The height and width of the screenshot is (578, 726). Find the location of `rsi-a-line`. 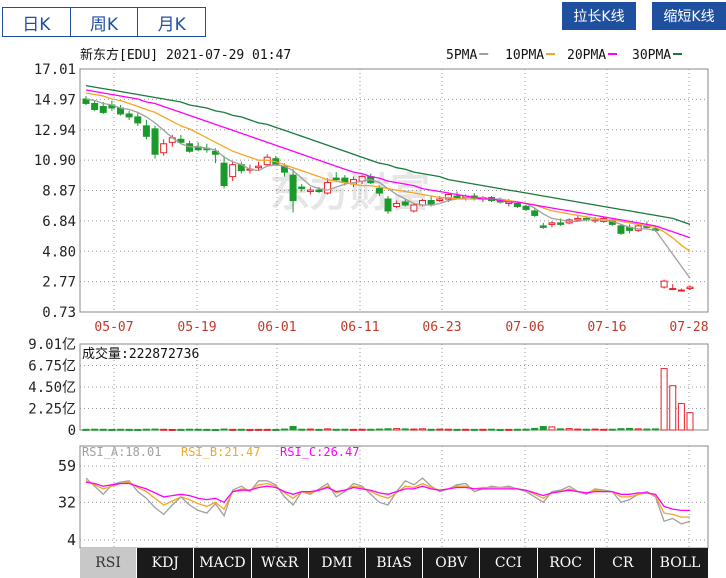

rsi-a-line is located at coordinates (388, 501).